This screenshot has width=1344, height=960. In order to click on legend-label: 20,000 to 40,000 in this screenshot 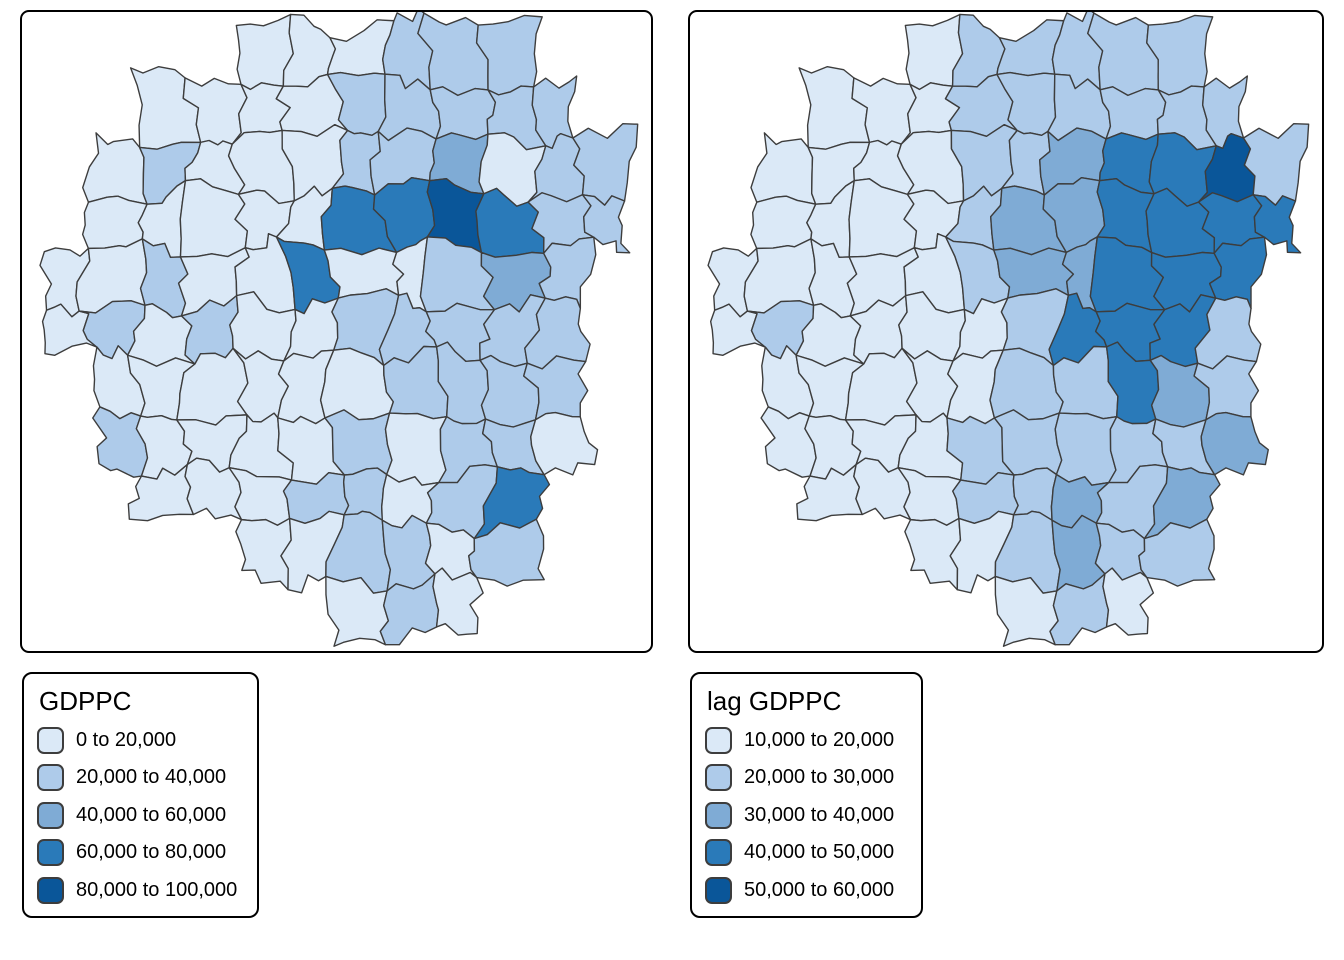, I will do `click(151, 777)`.